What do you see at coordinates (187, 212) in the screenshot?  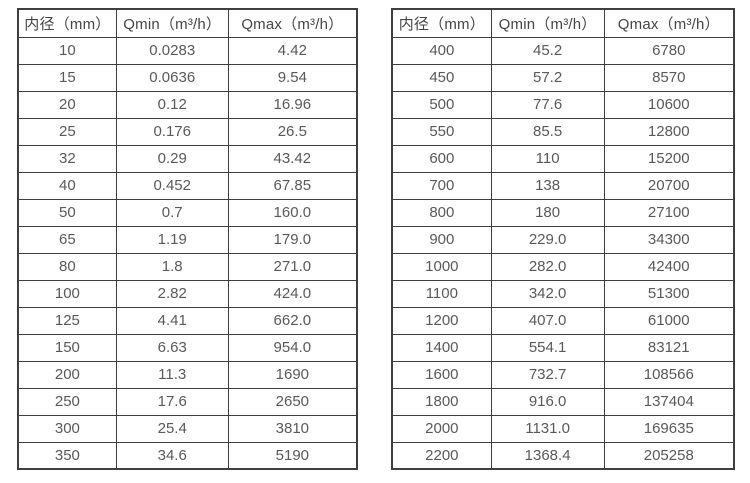 I see `table-row: 50 0.7 160.0` at bounding box center [187, 212].